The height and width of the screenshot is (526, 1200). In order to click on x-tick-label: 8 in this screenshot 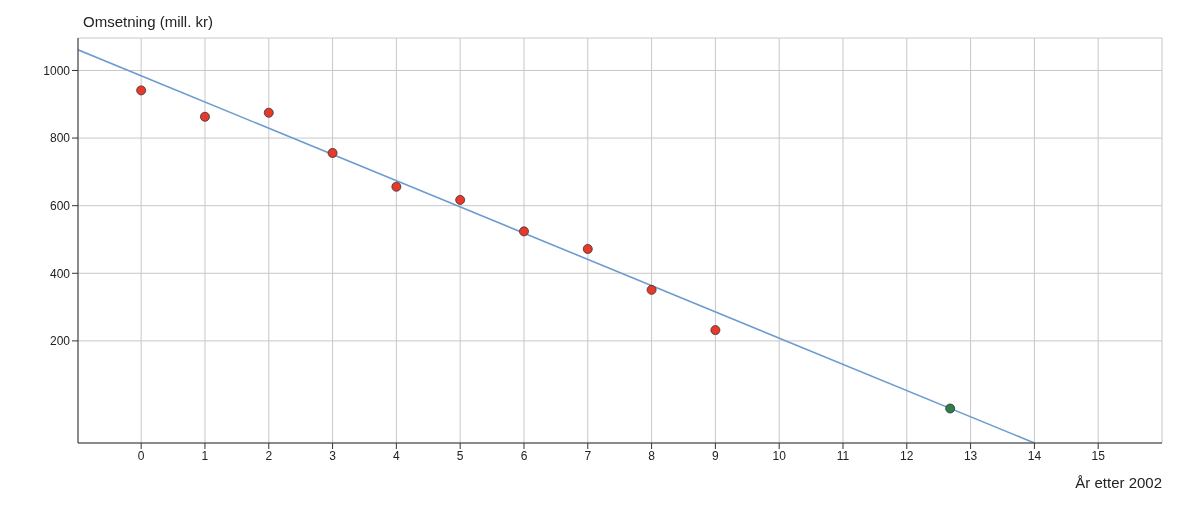, I will do `click(652, 455)`.